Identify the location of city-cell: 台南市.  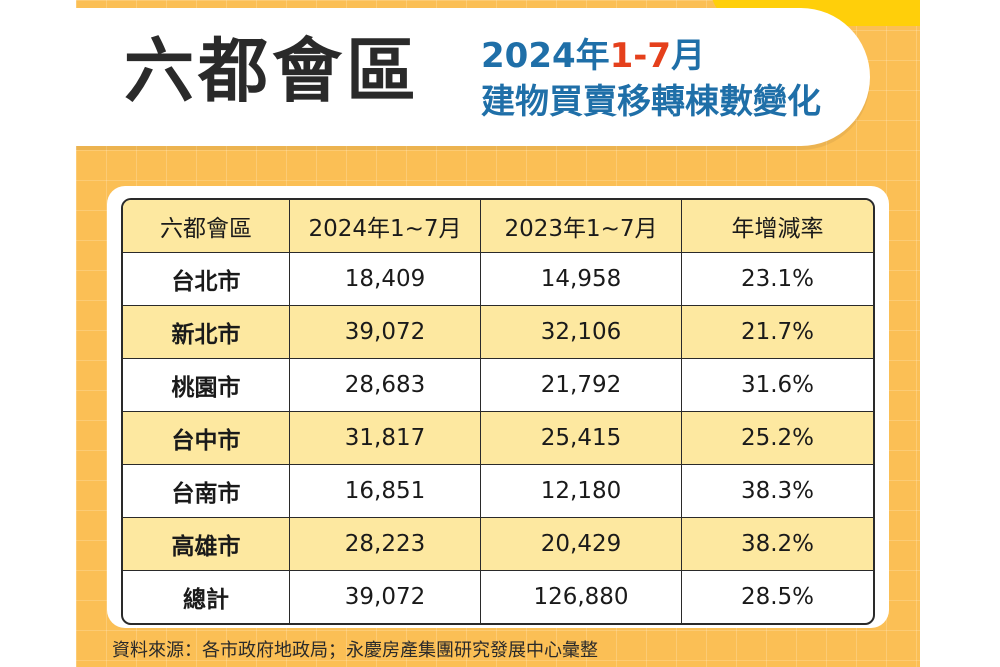
(206, 491).